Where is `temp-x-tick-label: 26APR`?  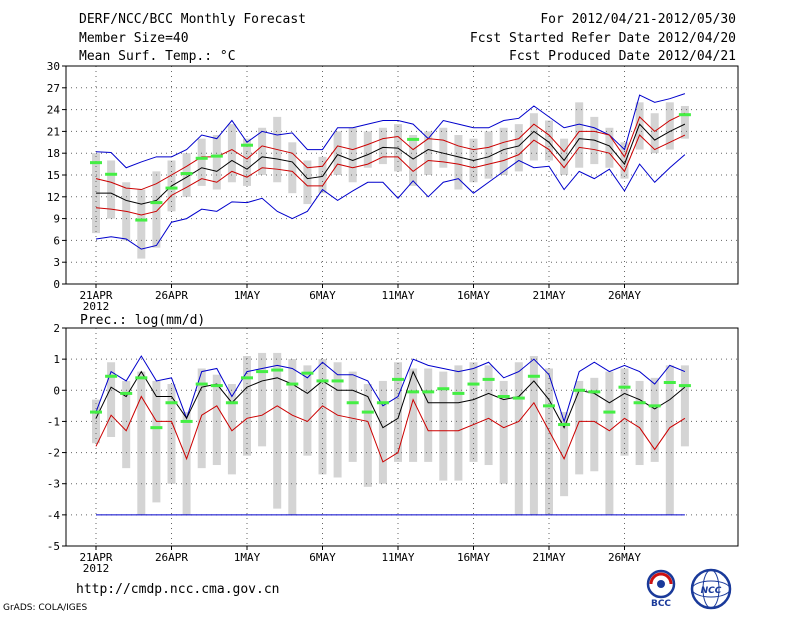
temp-x-tick-label: 26APR is located at coordinates (171, 295).